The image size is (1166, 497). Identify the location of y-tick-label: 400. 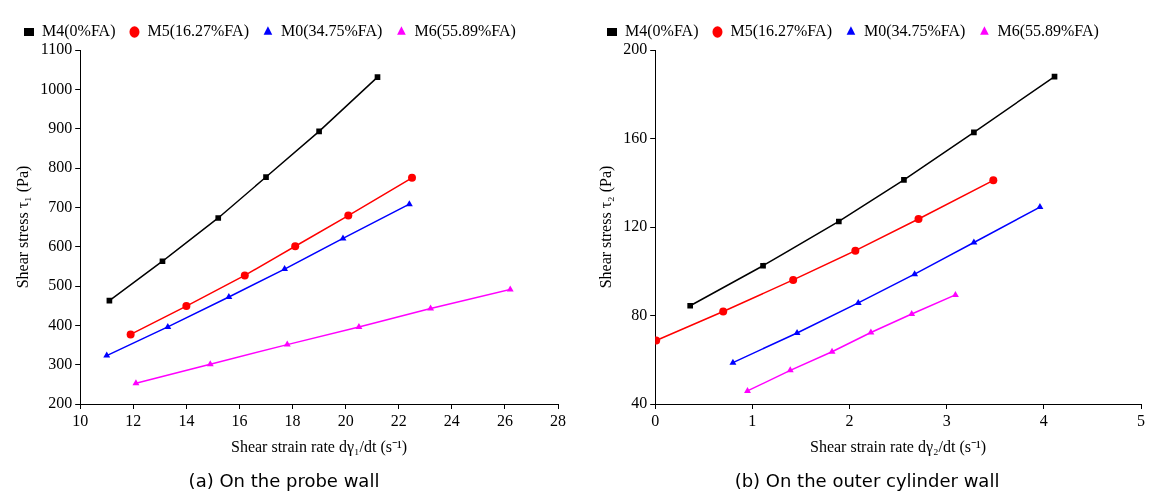
(60, 324).